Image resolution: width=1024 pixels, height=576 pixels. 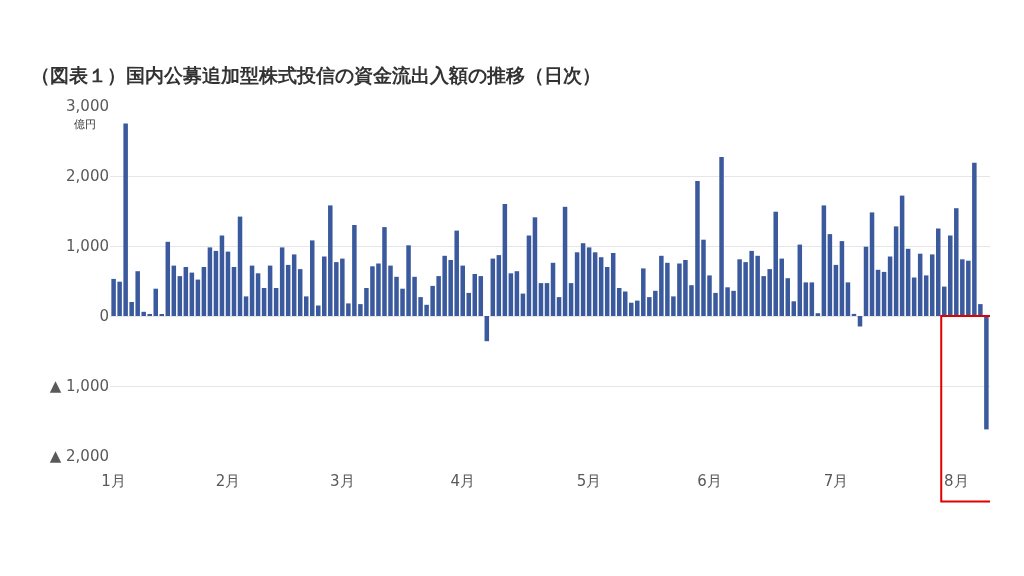 What do you see at coordinates (87, 176) in the screenshot?
I see `y-tick-label: 2,000` at bounding box center [87, 176].